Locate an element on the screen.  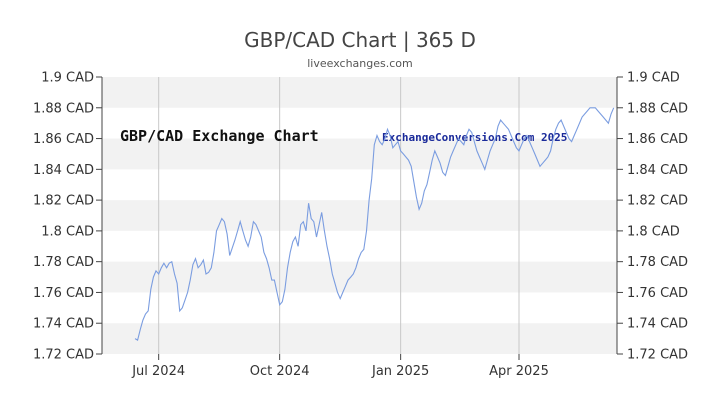
x-tick-label: Apr 2025 is located at coordinates (519, 371).